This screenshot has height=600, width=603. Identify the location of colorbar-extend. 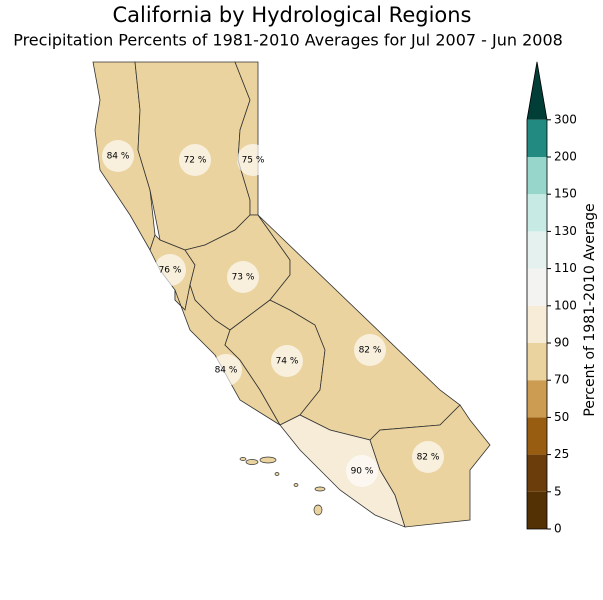
(537, 90).